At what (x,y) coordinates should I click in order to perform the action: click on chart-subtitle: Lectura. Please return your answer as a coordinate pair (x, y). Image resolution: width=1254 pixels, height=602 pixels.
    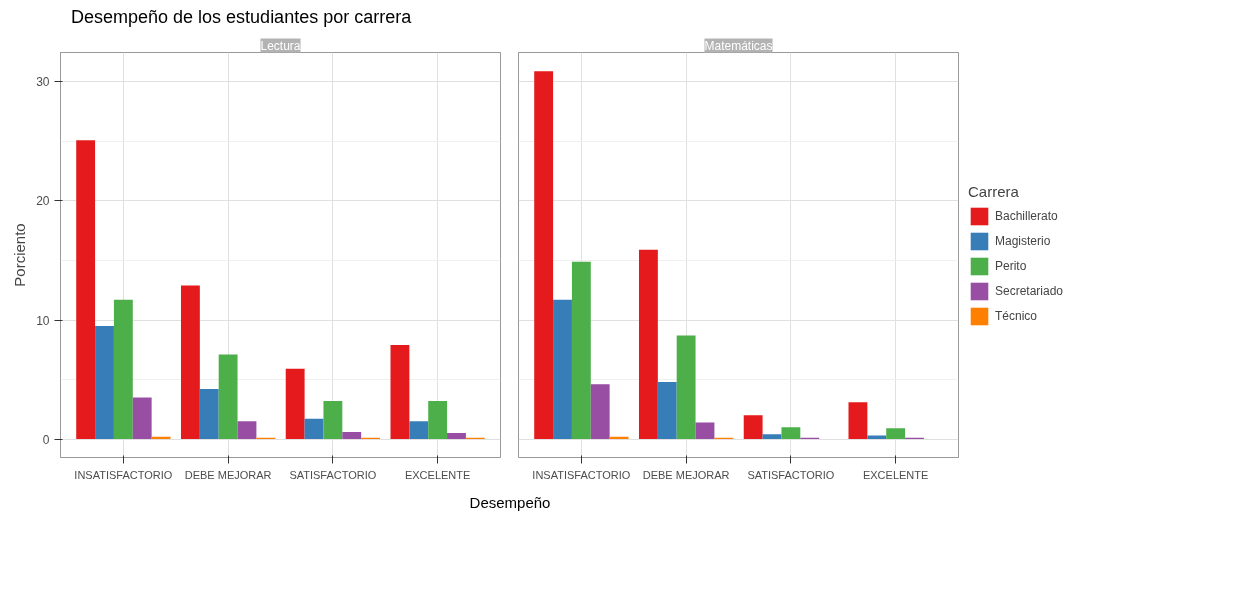
    Looking at the image, I should click on (280, 45).